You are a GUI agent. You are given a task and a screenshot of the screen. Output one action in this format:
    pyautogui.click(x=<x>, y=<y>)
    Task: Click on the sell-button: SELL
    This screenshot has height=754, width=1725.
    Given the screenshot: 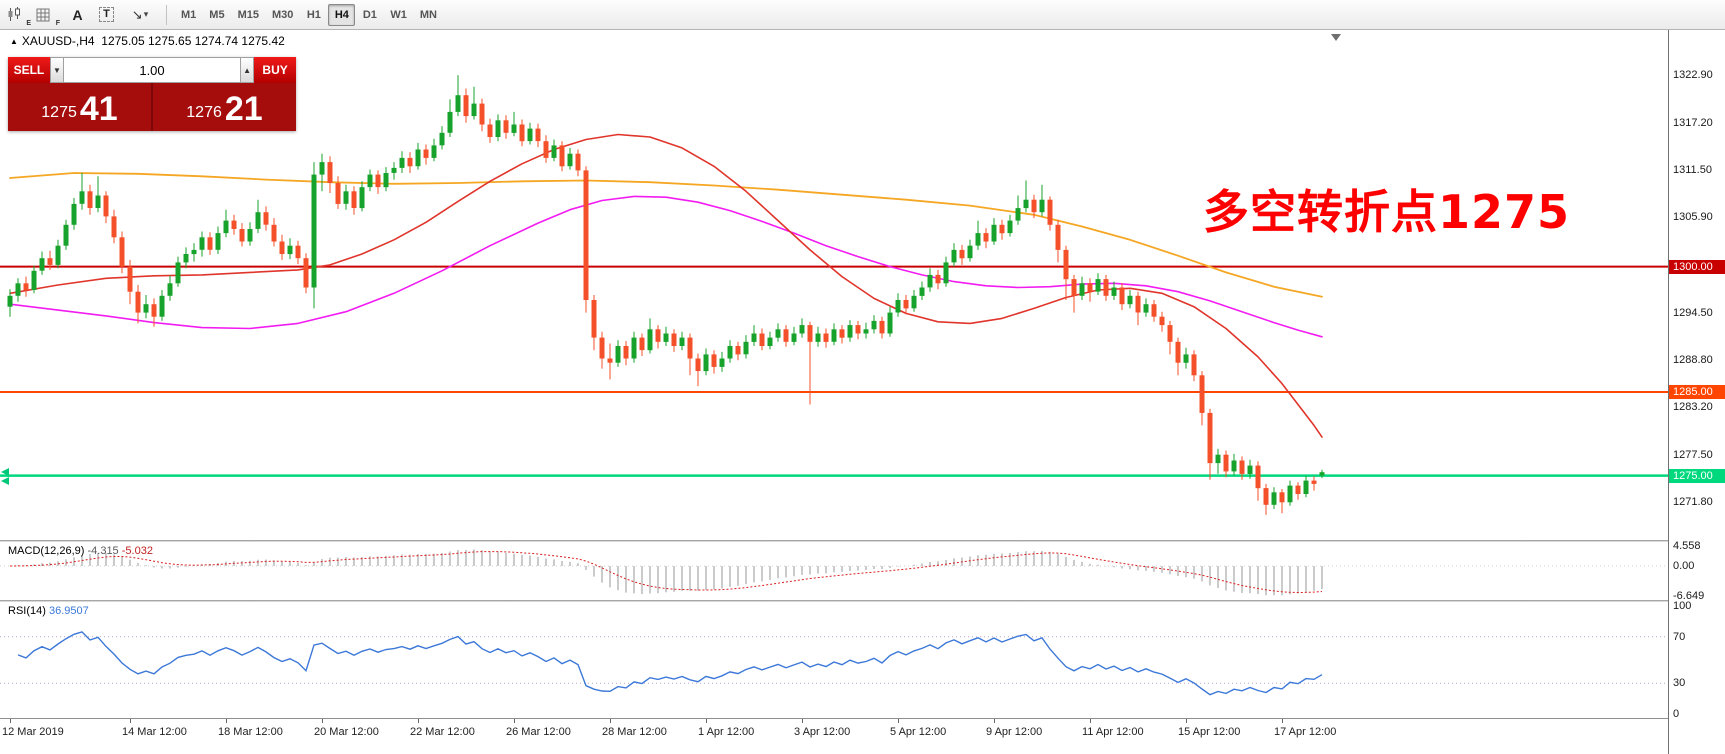 What is the action you would take?
    pyautogui.click(x=29, y=70)
    